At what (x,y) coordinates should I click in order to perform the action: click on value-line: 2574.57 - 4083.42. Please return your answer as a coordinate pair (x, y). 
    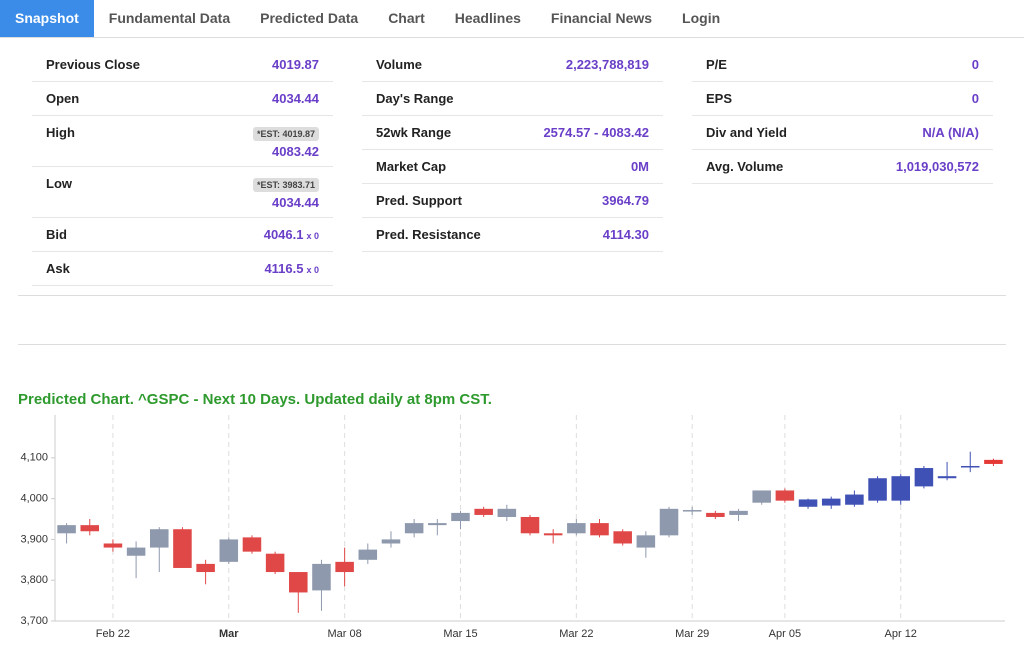
    Looking at the image, I should click on (596, 132).